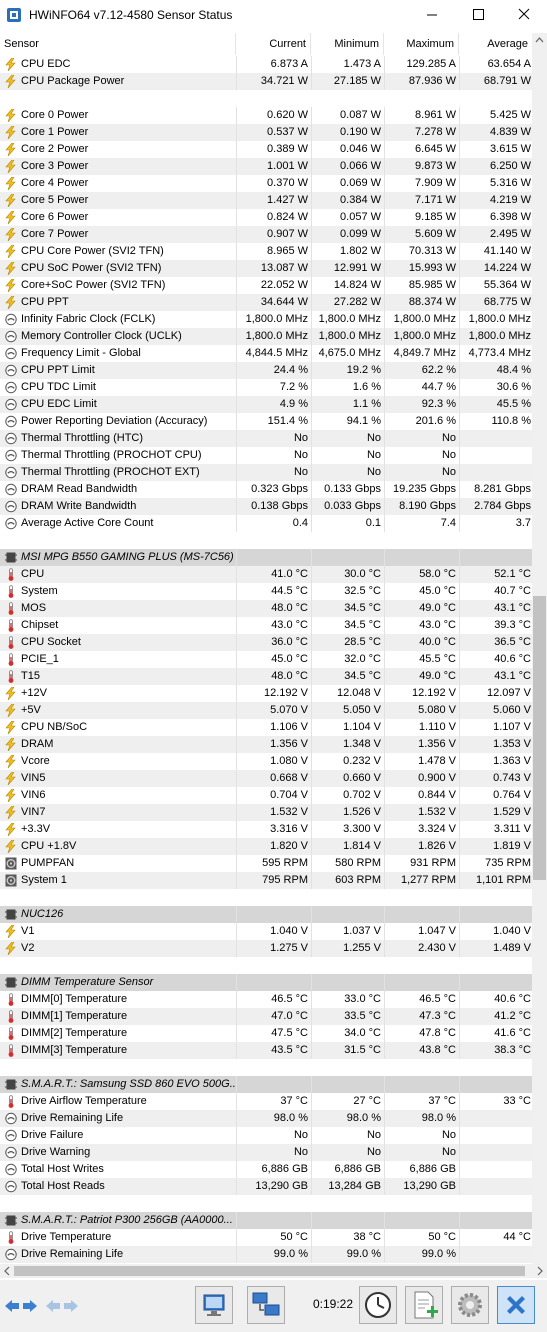 The height and width of the screenshot is (1332, 547). What do you see at coordinates (266, 744) in the screenshot?
I see `sensor-row: DRAM 1.356 V 1.348 V 1.356 V 1.353 V` at bounding box center [266, 744].